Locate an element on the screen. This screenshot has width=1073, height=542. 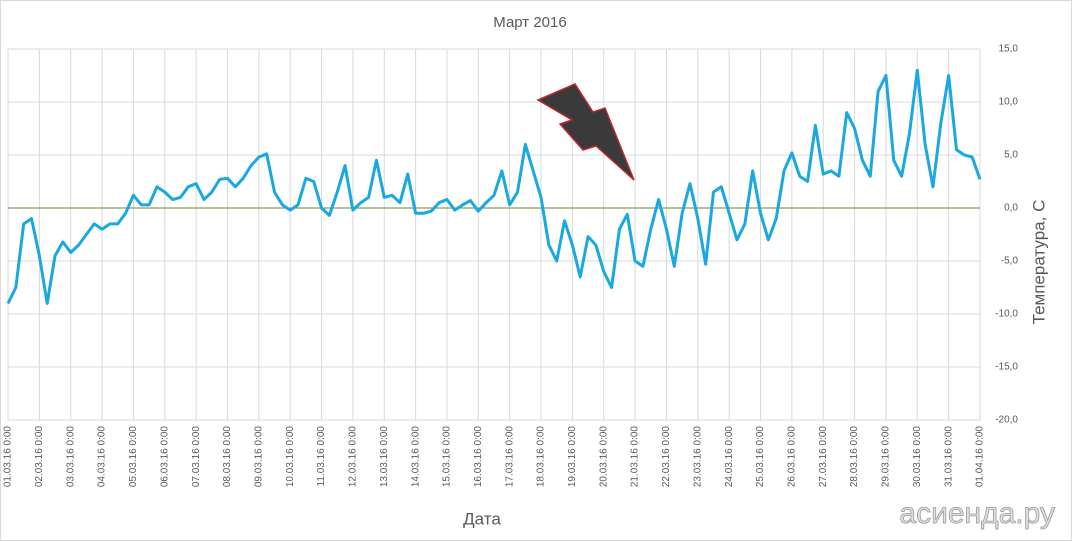
x-tick-label: 14.03.16 0:00 is located at coordinates (415, 457).